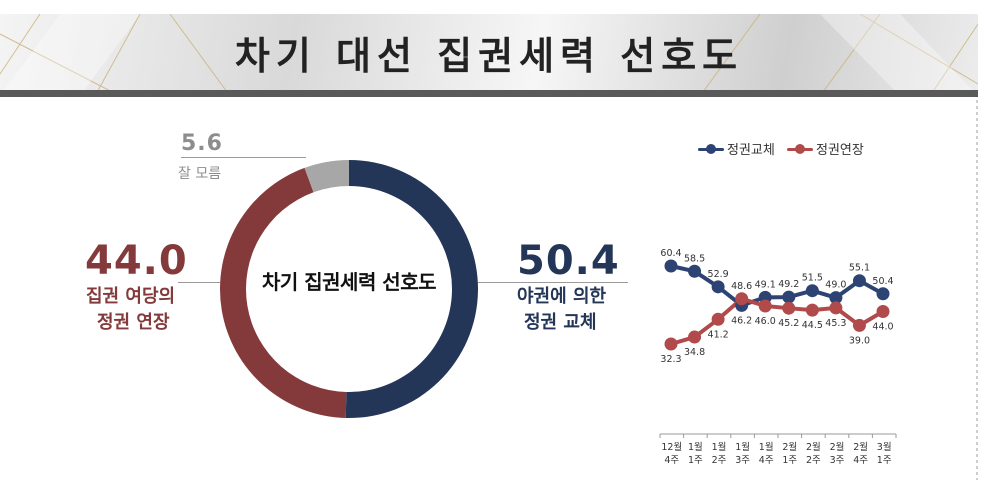 The width and height of the screenshot is (990, 490). What do you see at coordinates (812, 278) in the screenshot?
I see `series-change-data-label: 51.5` at bounding box center [812, 278].